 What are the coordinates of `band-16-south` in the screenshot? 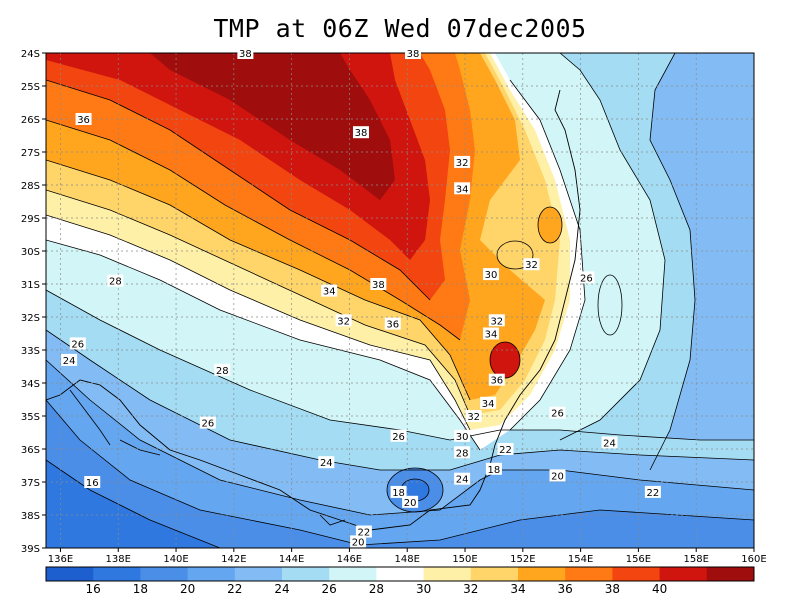 It's located at (133, 504).